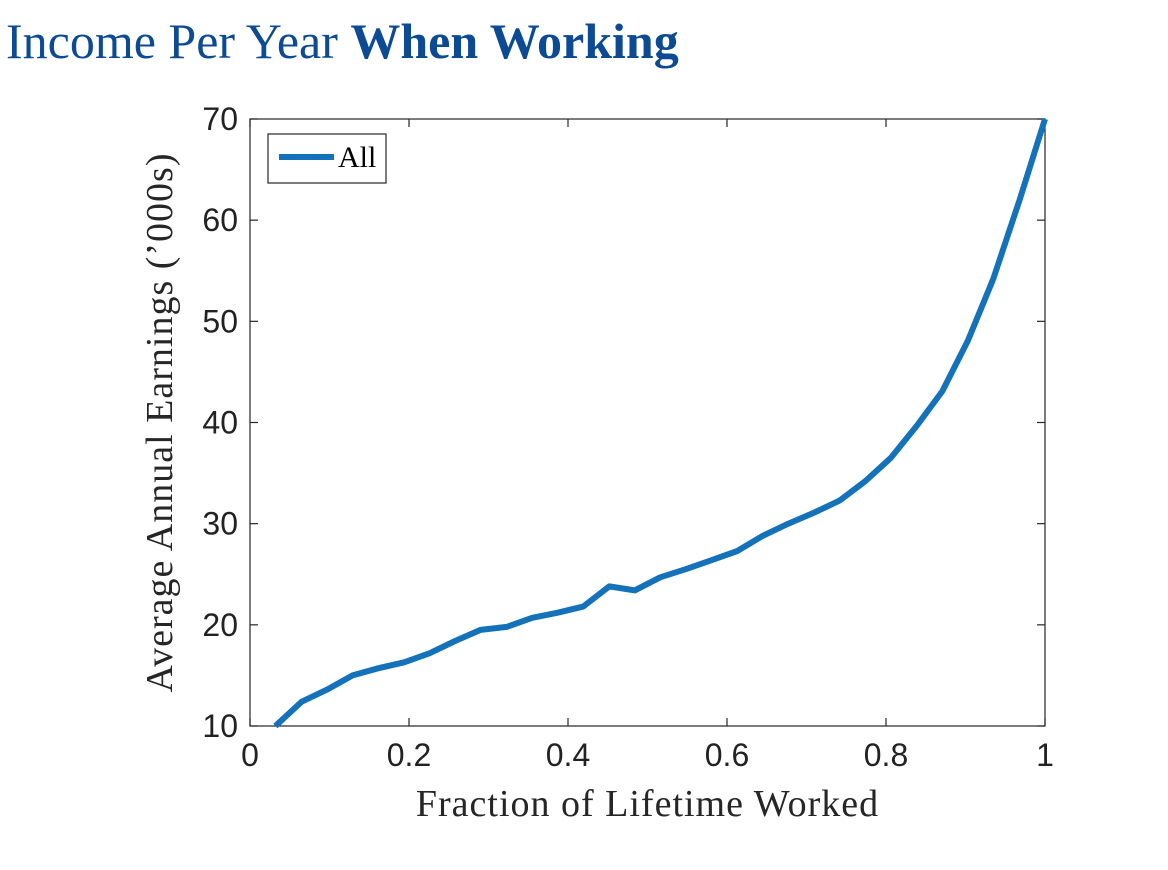 Image resolution: width=1168 pixels, height=870 pixels. I want to click on y-tick-label: 30, so click(220, 524).